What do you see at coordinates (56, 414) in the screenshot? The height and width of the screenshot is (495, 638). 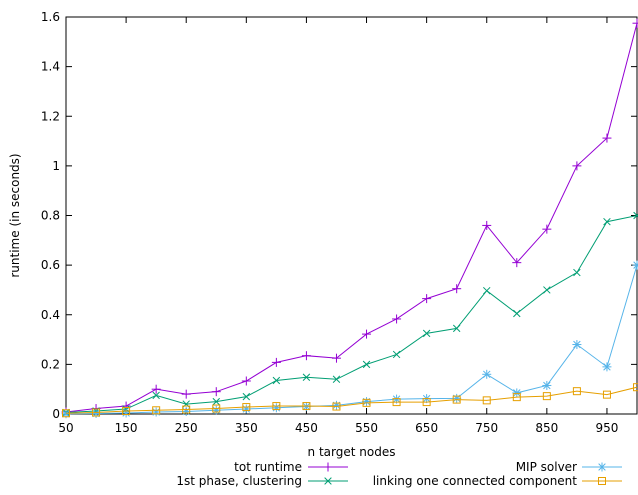 I see `y-tick-label: 0` at bounding box center [56, 414].